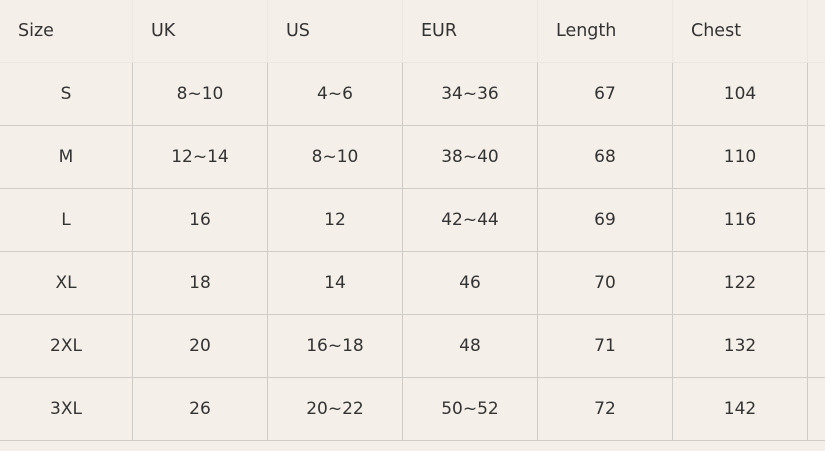  Describe the element at coordinates (740, 346) in the screenshot. I see `table-cell: 132` at that location.